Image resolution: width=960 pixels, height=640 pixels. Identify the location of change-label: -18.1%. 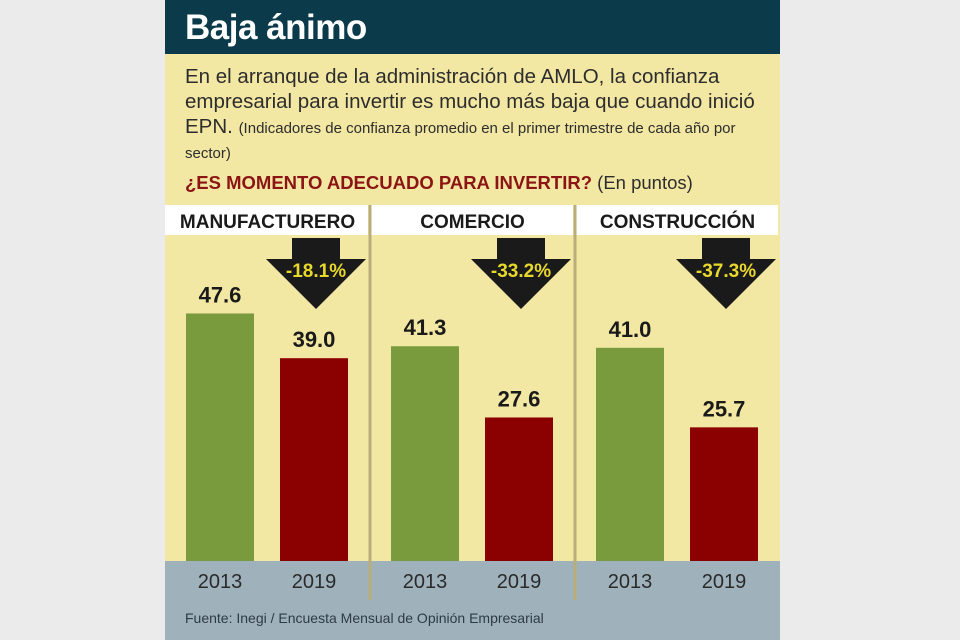
(316, 271).